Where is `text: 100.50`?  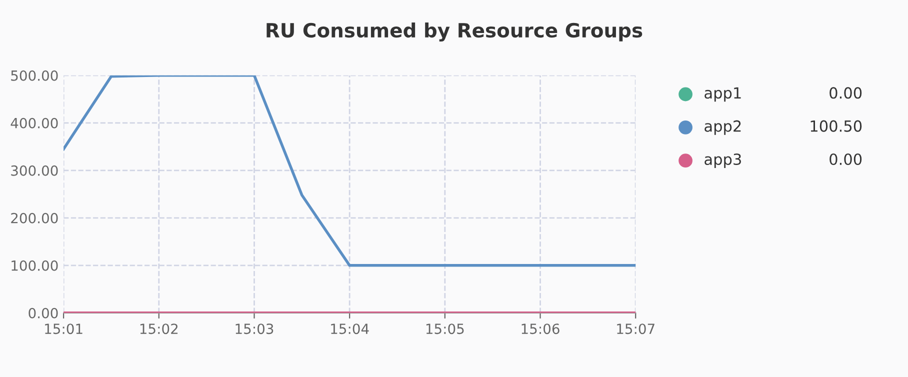
text: 100.50 is located at coordinates (836, 126).